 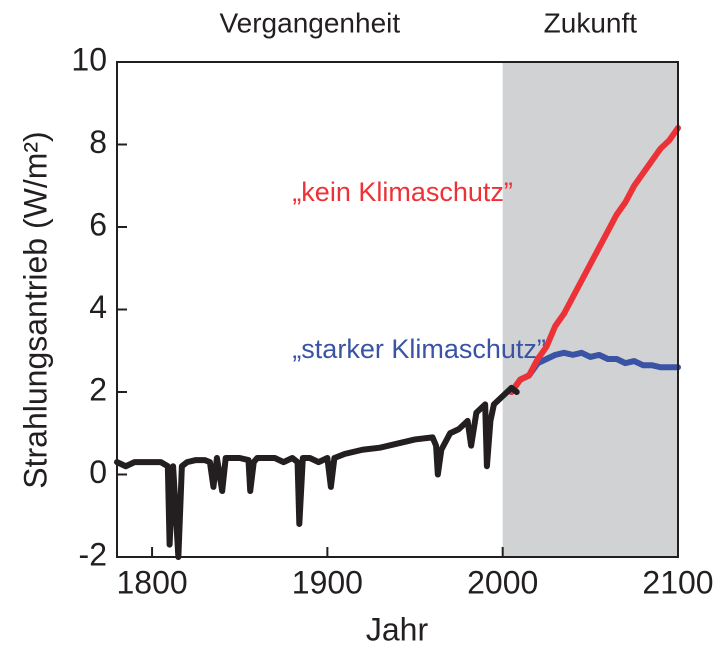 I want to click on y-tick-label: 4, so click(x=98, y=307).